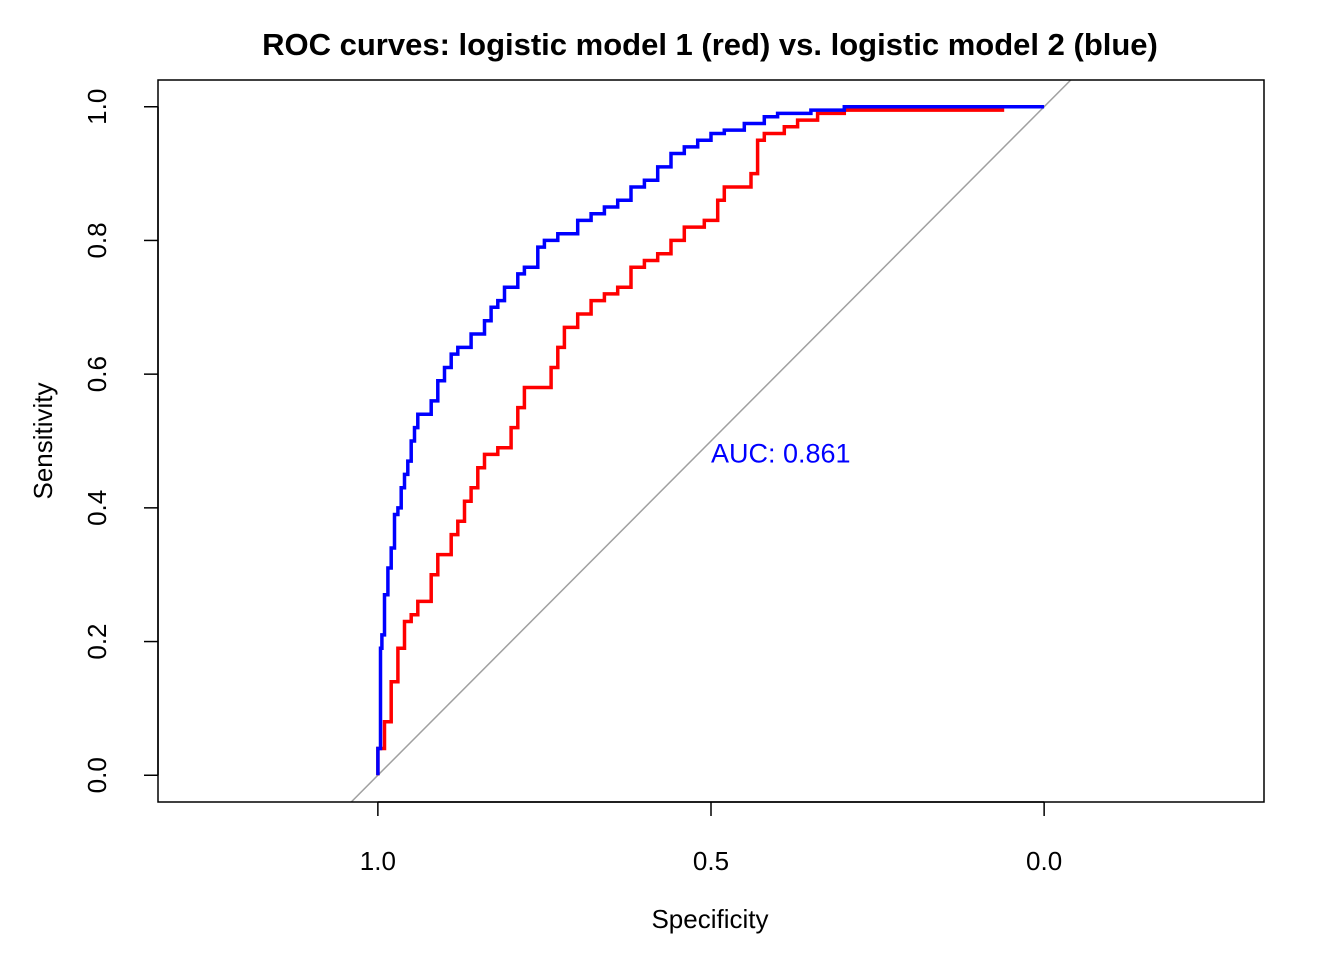 Image resolution: width=1344 pixels, height=960 pixels. What do you see at coordinates (97, 240) in the screenshot?
I see `y-tick-label: 0.8` at bounding box center [97, 240].